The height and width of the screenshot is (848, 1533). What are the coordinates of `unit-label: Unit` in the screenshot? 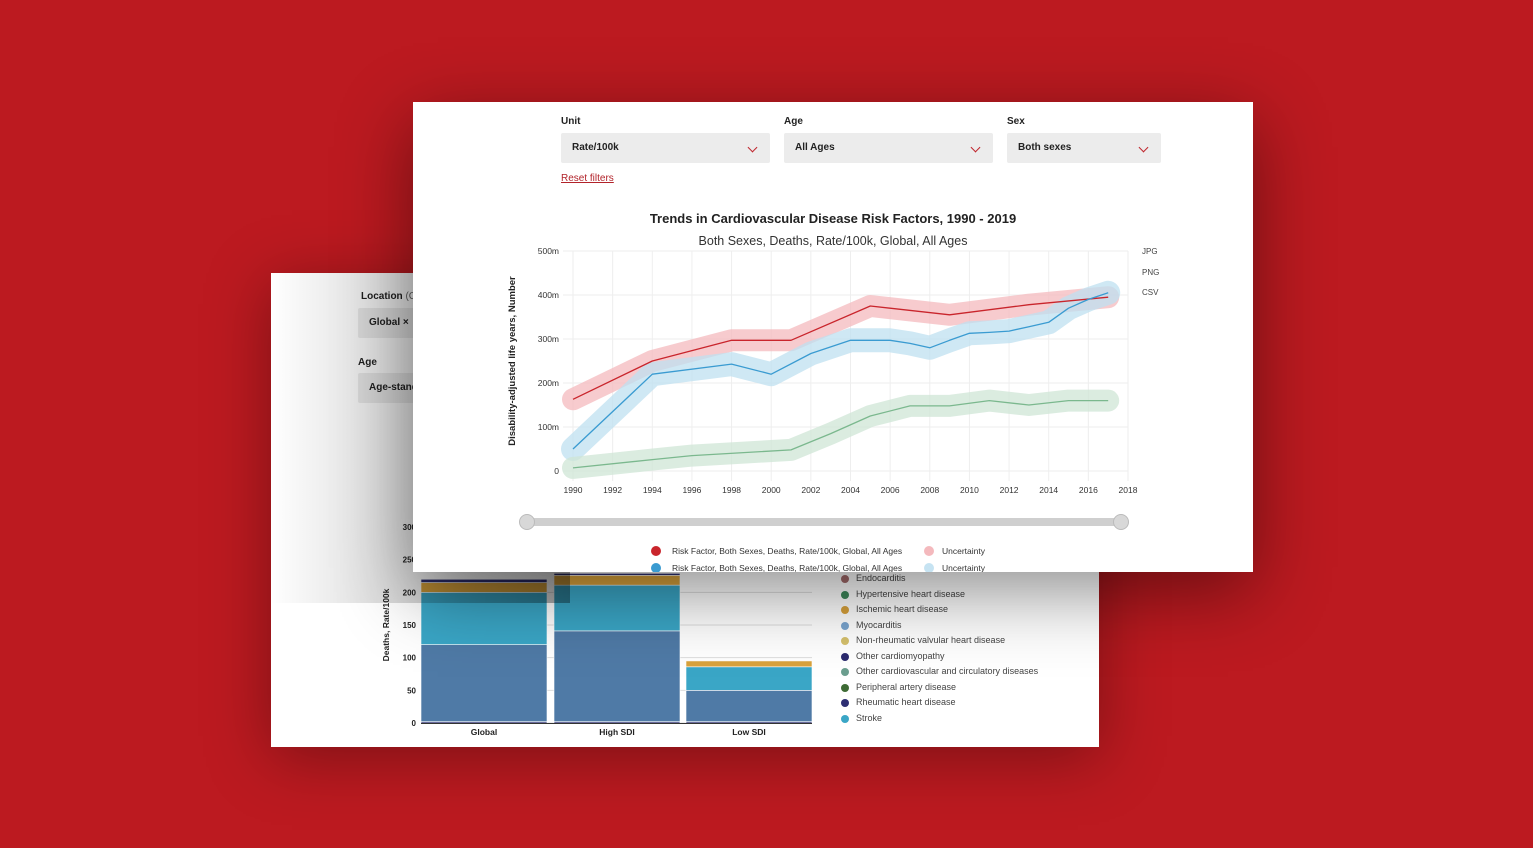 It's located at (571, 121).